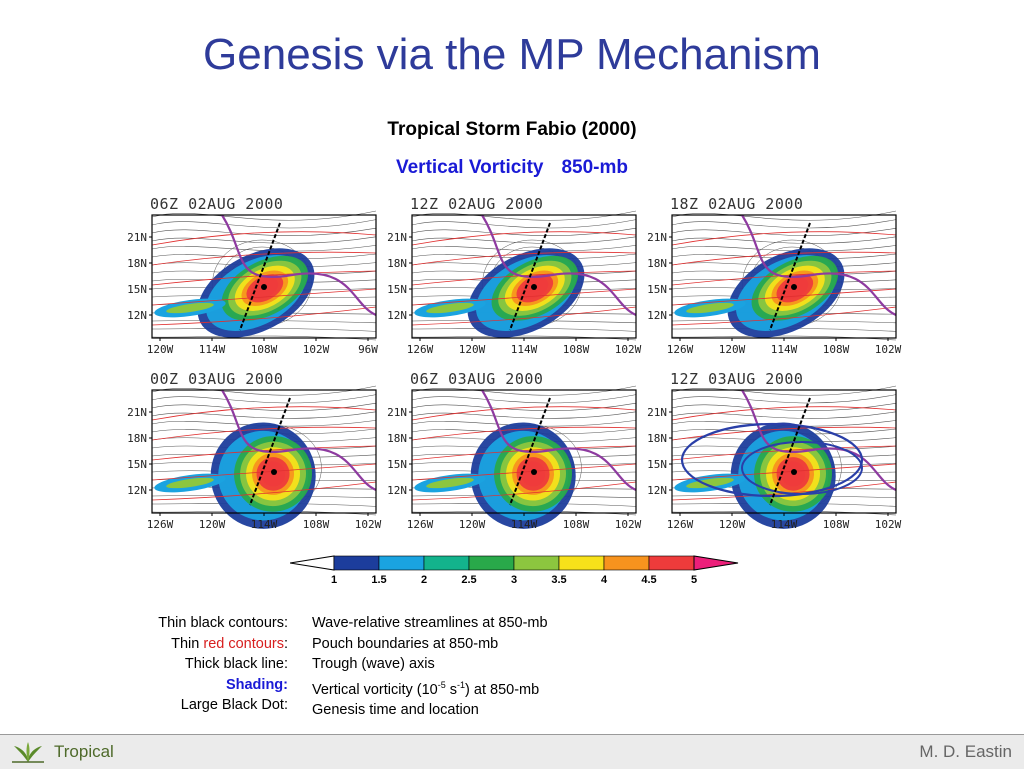  I want to click on colorbar-label: 1, so click(334, 580).